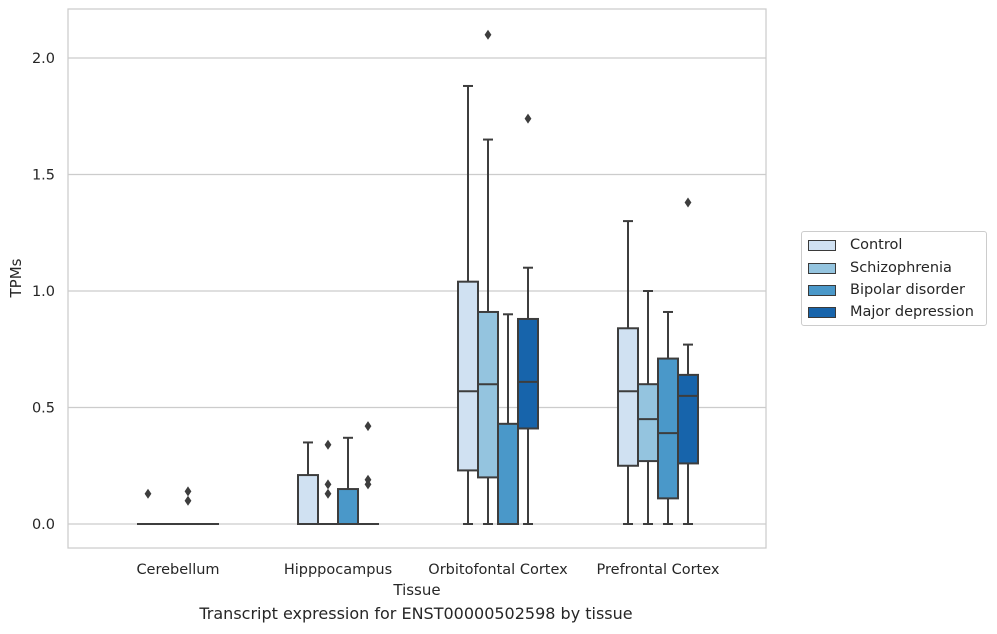  I want to click on y-tick-label: 0.5, so click(43, 409).